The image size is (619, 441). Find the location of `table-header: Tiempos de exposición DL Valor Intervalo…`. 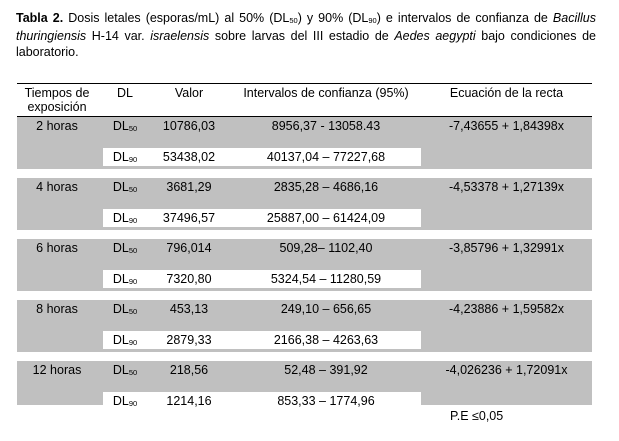

table-header: Tiempos de exposición DL Valor Intervalo… is located at coordinates (304, 100).